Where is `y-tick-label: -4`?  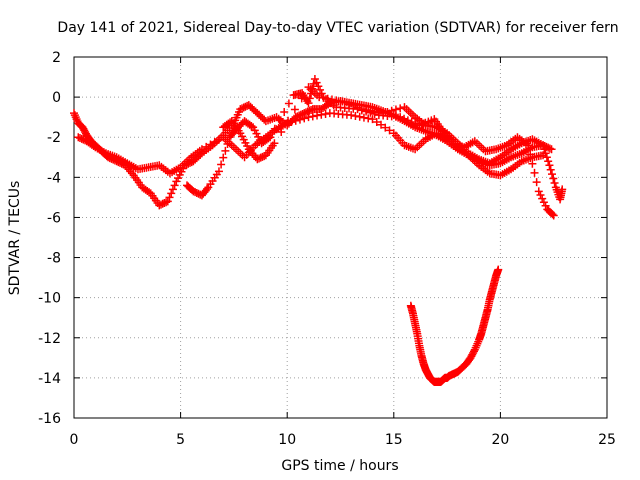 y-tick-label: -4 is located at coordinates (54, 178).